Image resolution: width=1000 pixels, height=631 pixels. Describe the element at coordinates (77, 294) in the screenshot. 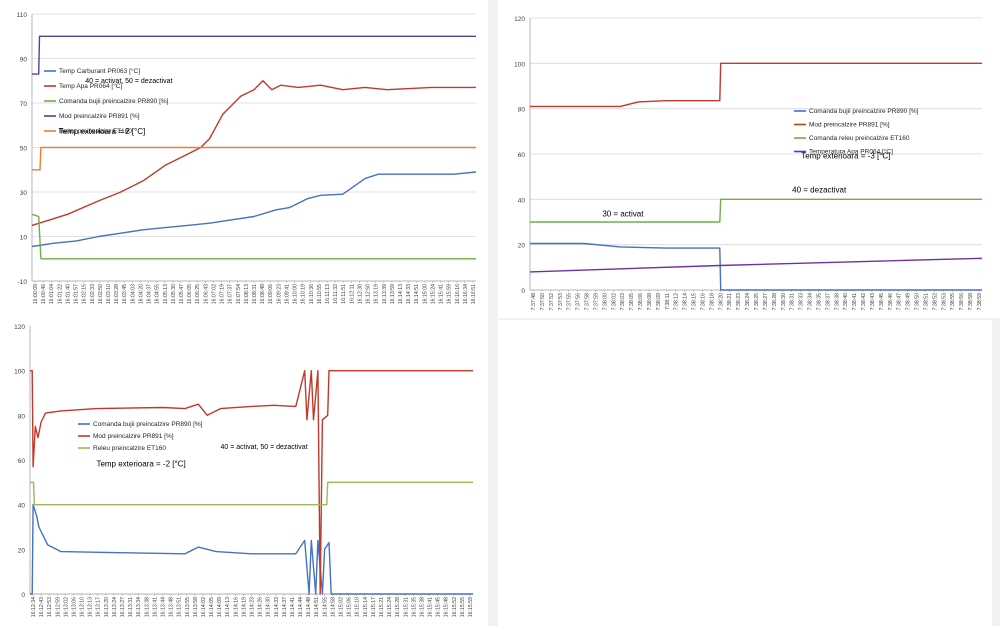

I see `x-tick-label: 16:01:57` at that location.